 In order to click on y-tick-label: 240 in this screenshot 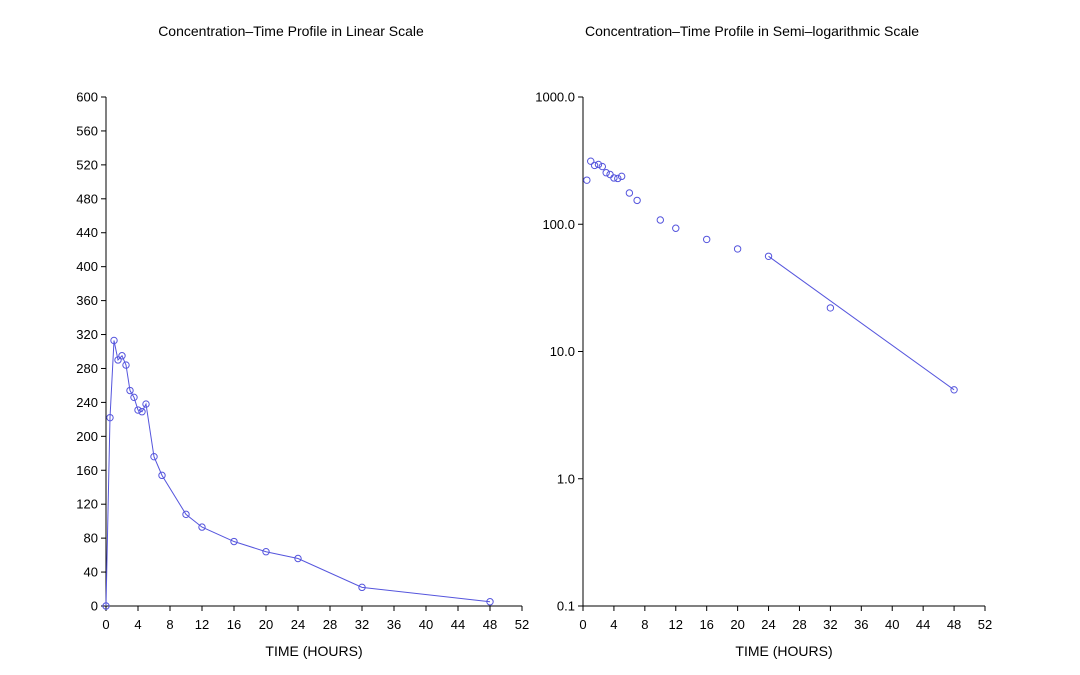, I will do `click(87, 402)`.